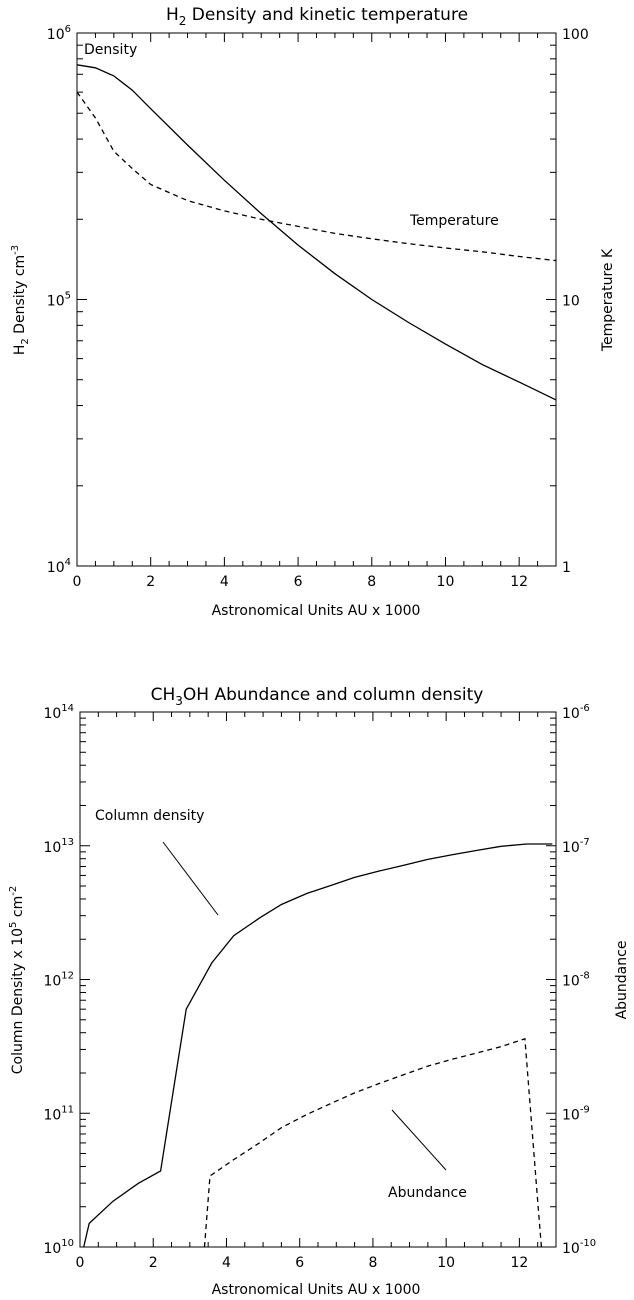 The image size is (634, 1300). I want to click on series-line-abundance, so click(373, 1142).